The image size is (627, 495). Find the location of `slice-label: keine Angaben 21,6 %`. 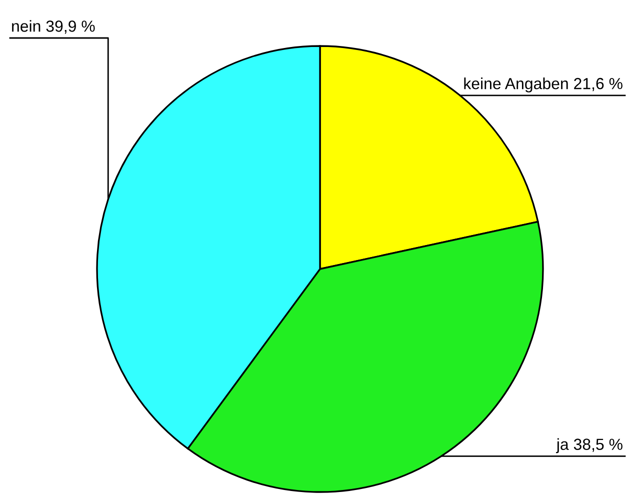

slice-label: keine Angaben 21,6 % is located at coordinates (543, 85).